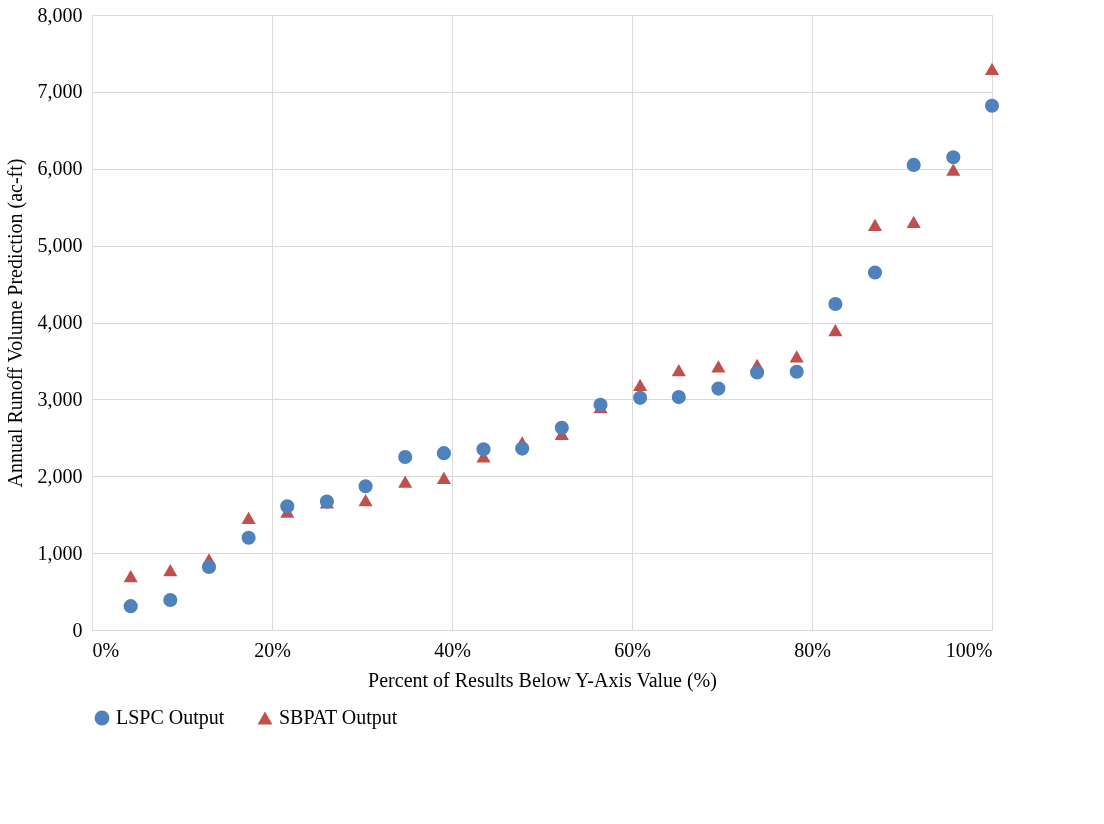 Image resolution: width=1104 pixels, height=824 pixels. I want to click on y-tick-label: 4,000, so click(60, 322).